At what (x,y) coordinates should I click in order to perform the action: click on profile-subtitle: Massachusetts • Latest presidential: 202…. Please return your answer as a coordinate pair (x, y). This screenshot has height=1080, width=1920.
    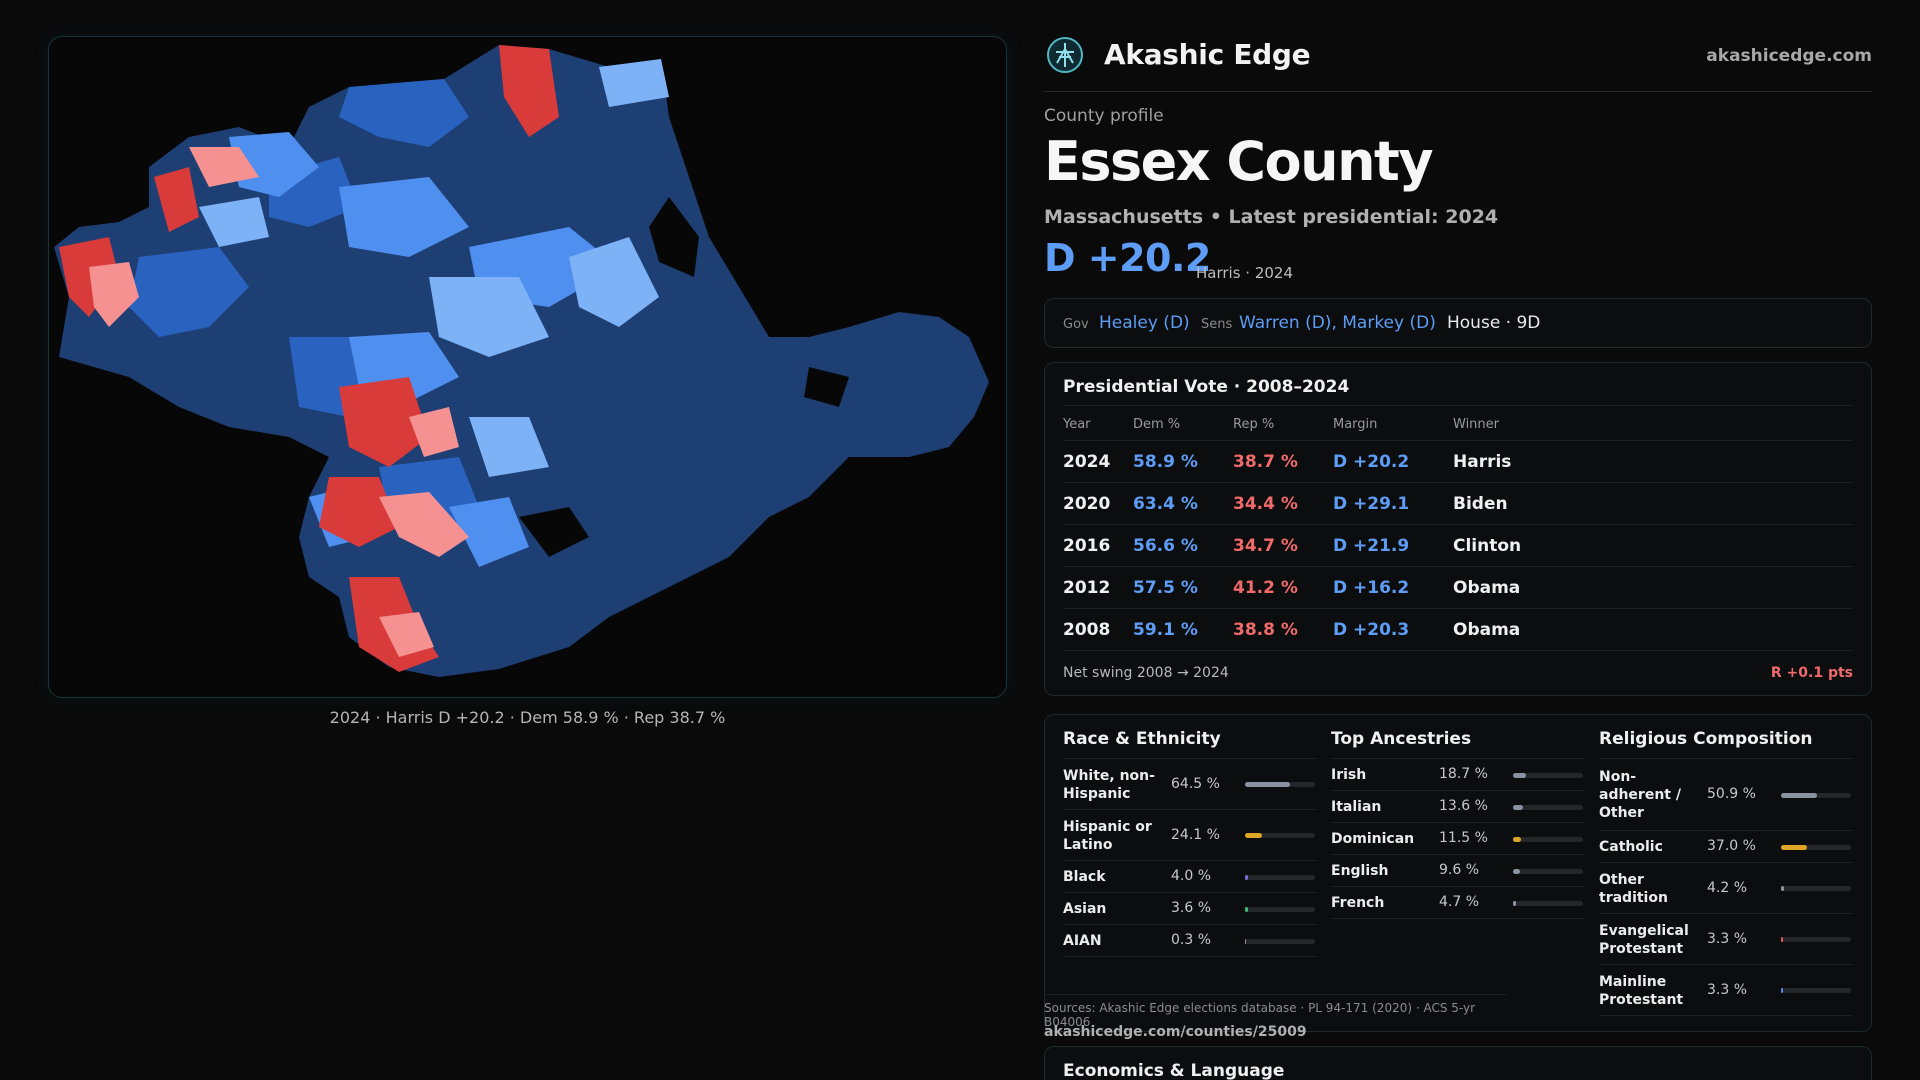
    Looking at the image, I should click on (1271, 217).